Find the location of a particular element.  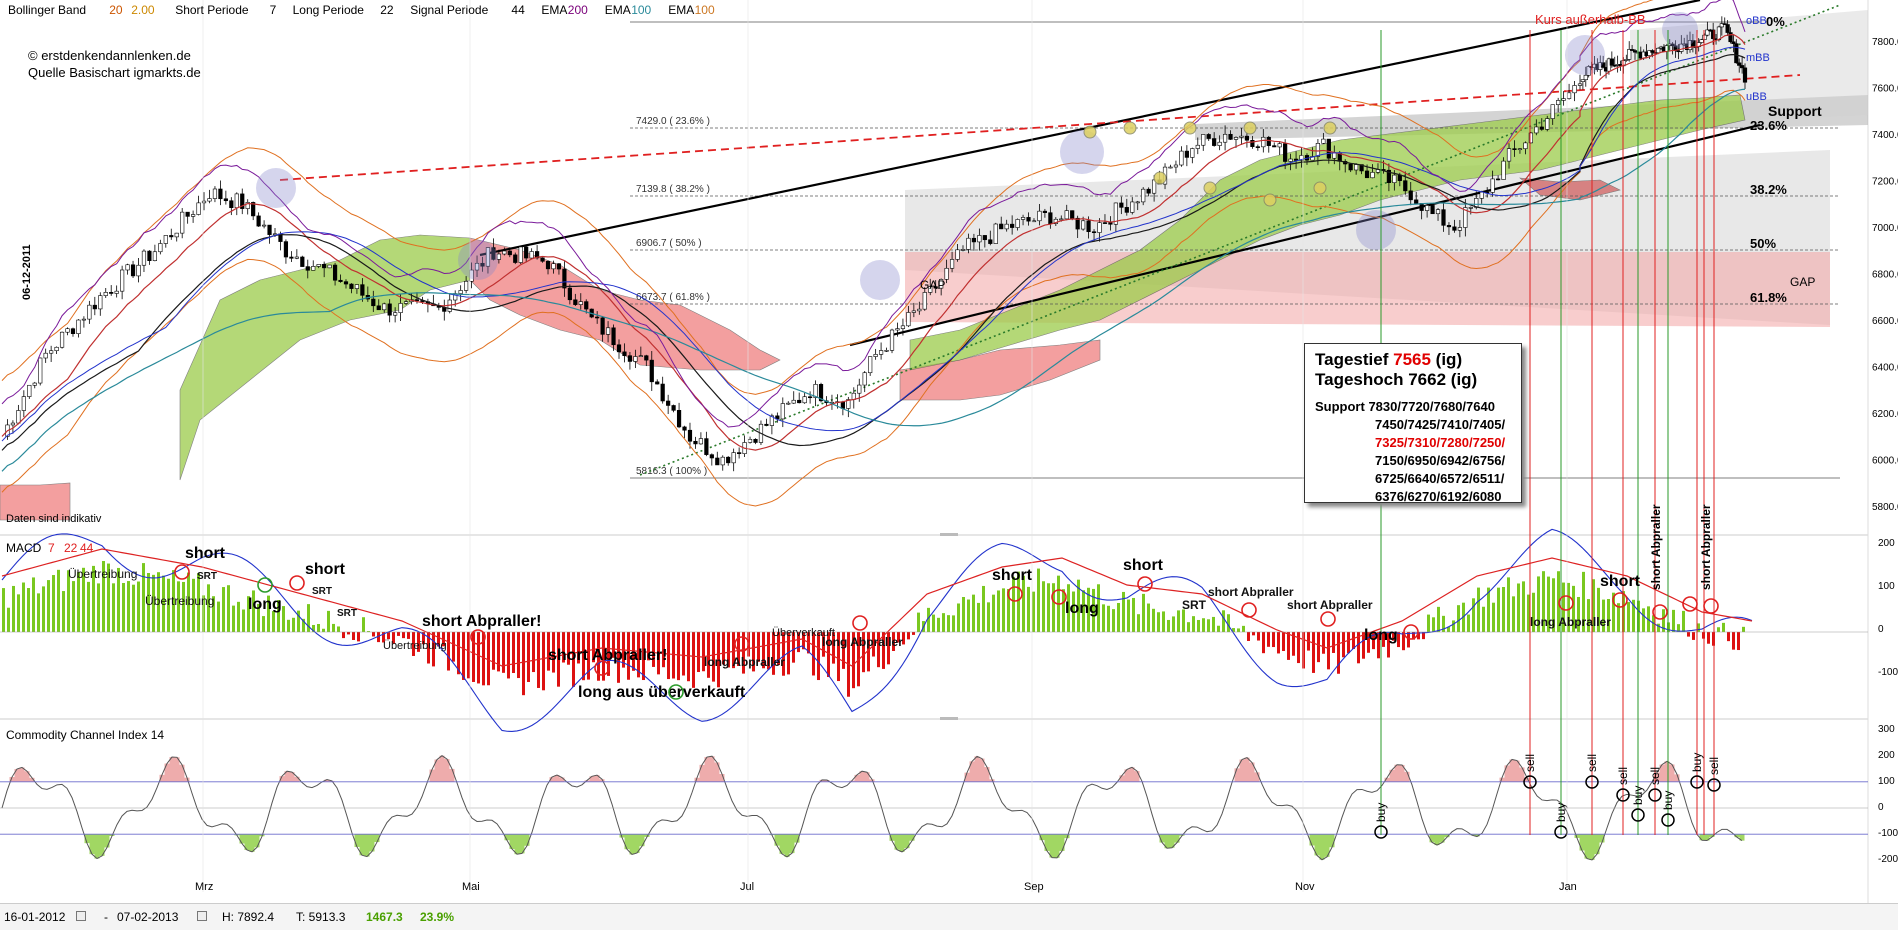

fib-pct: 38.2% is located at coordinates (1768, 189).